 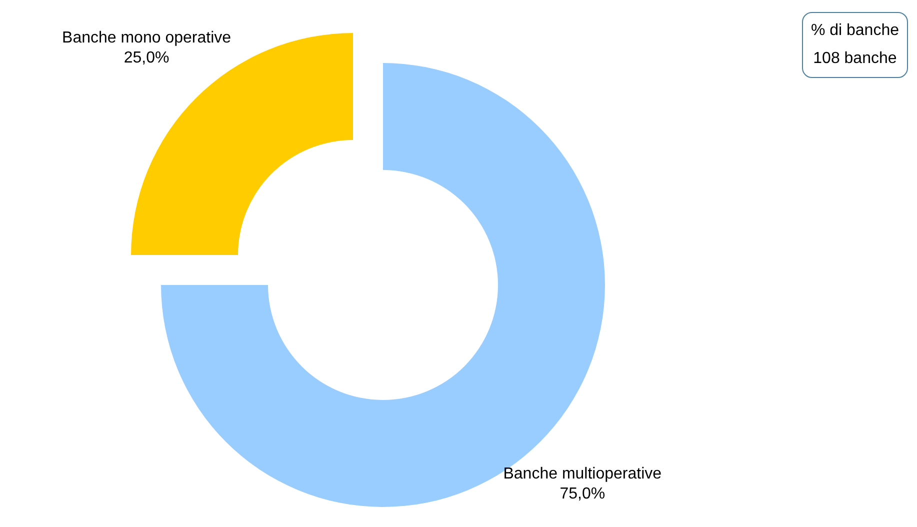 I want to click on text: 108 banche, so click(x=855, y=59).